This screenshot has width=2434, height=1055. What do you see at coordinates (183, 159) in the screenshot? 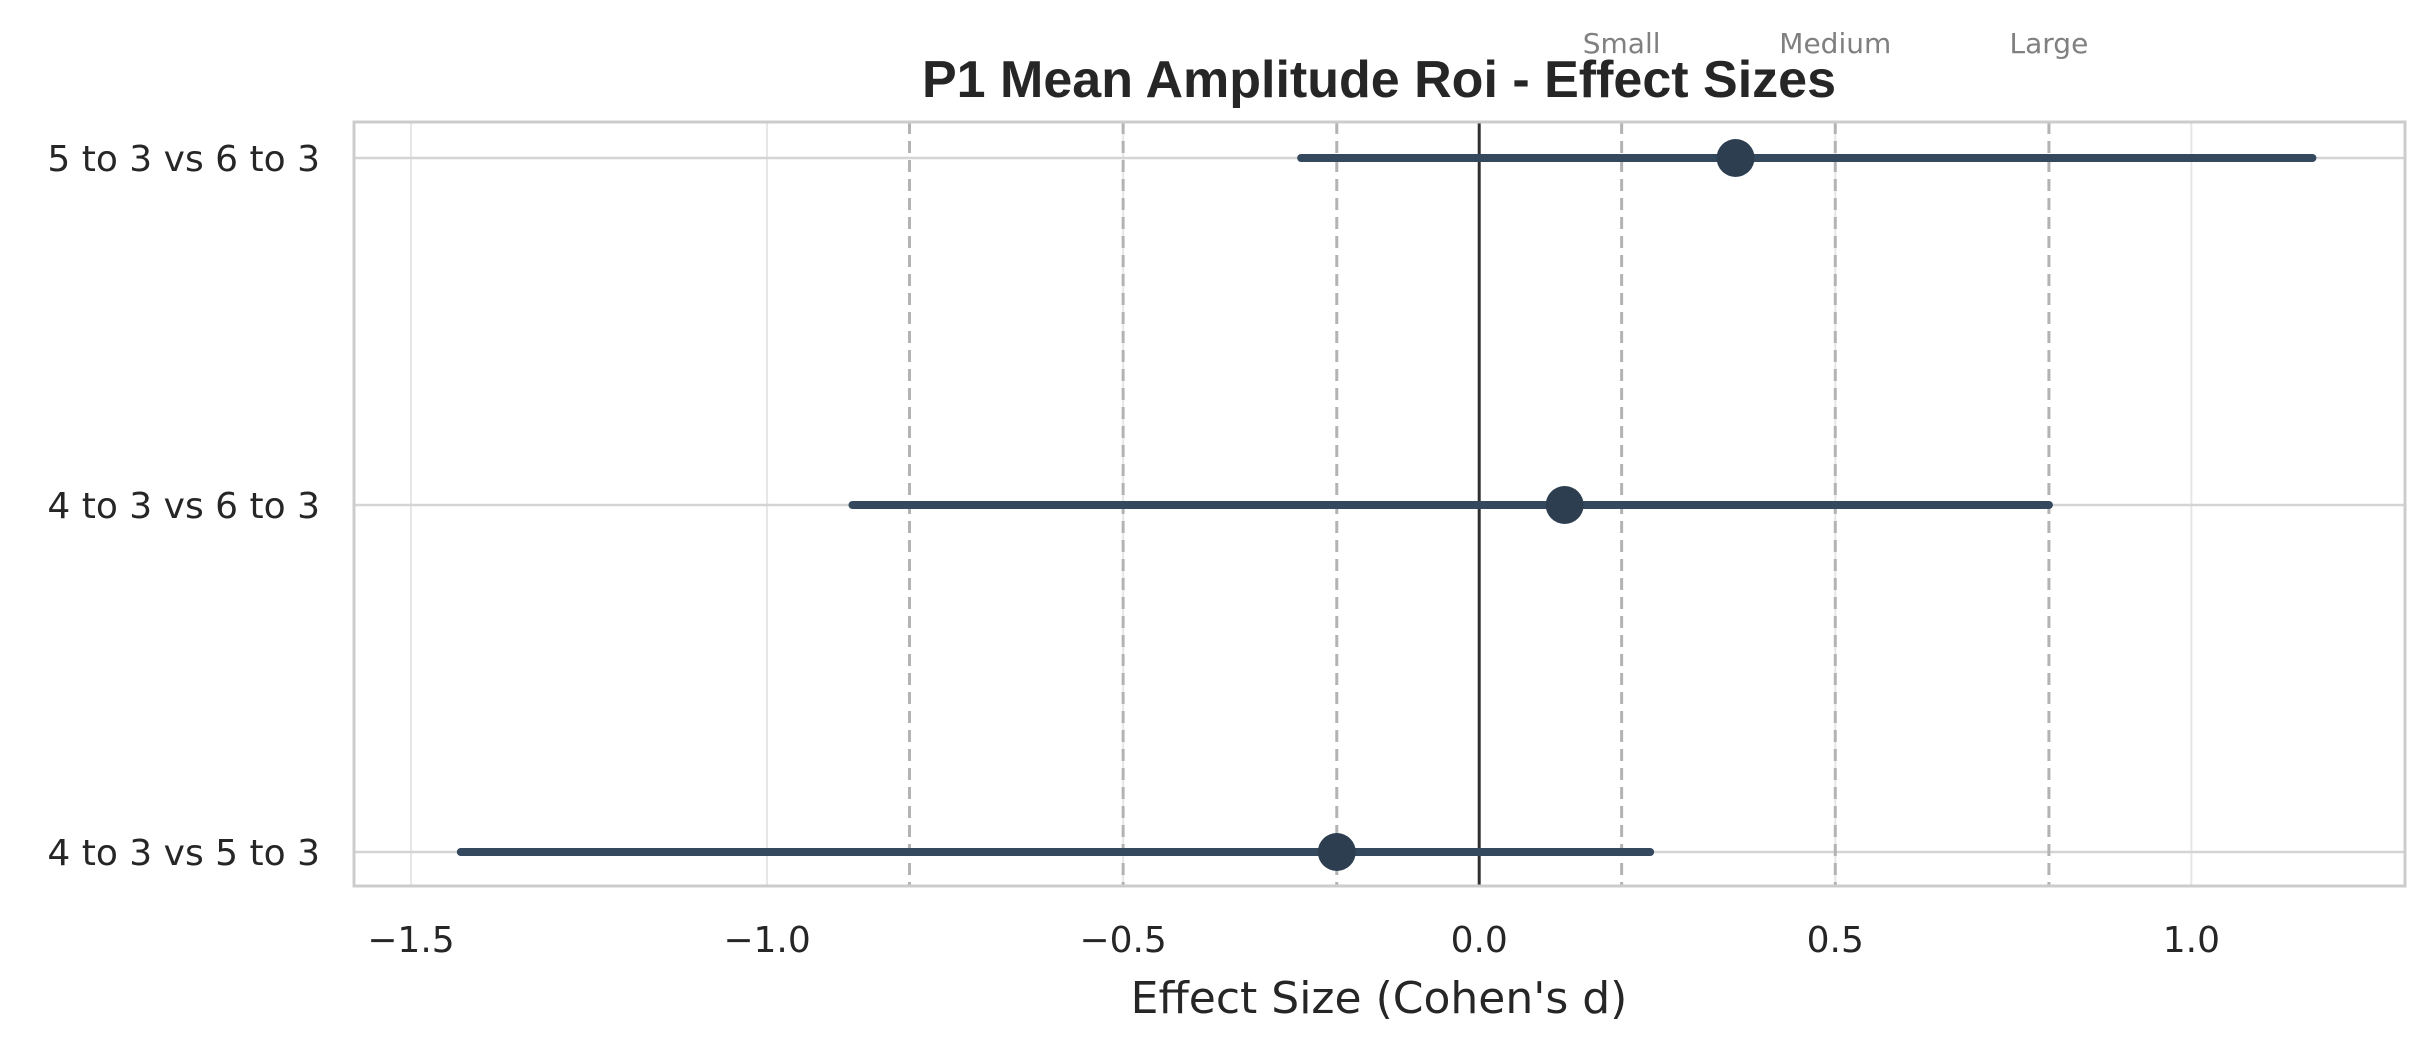
I see `y-tick-label: 5 to 3 vs 6 to 3` at bounding box center [183, 159].